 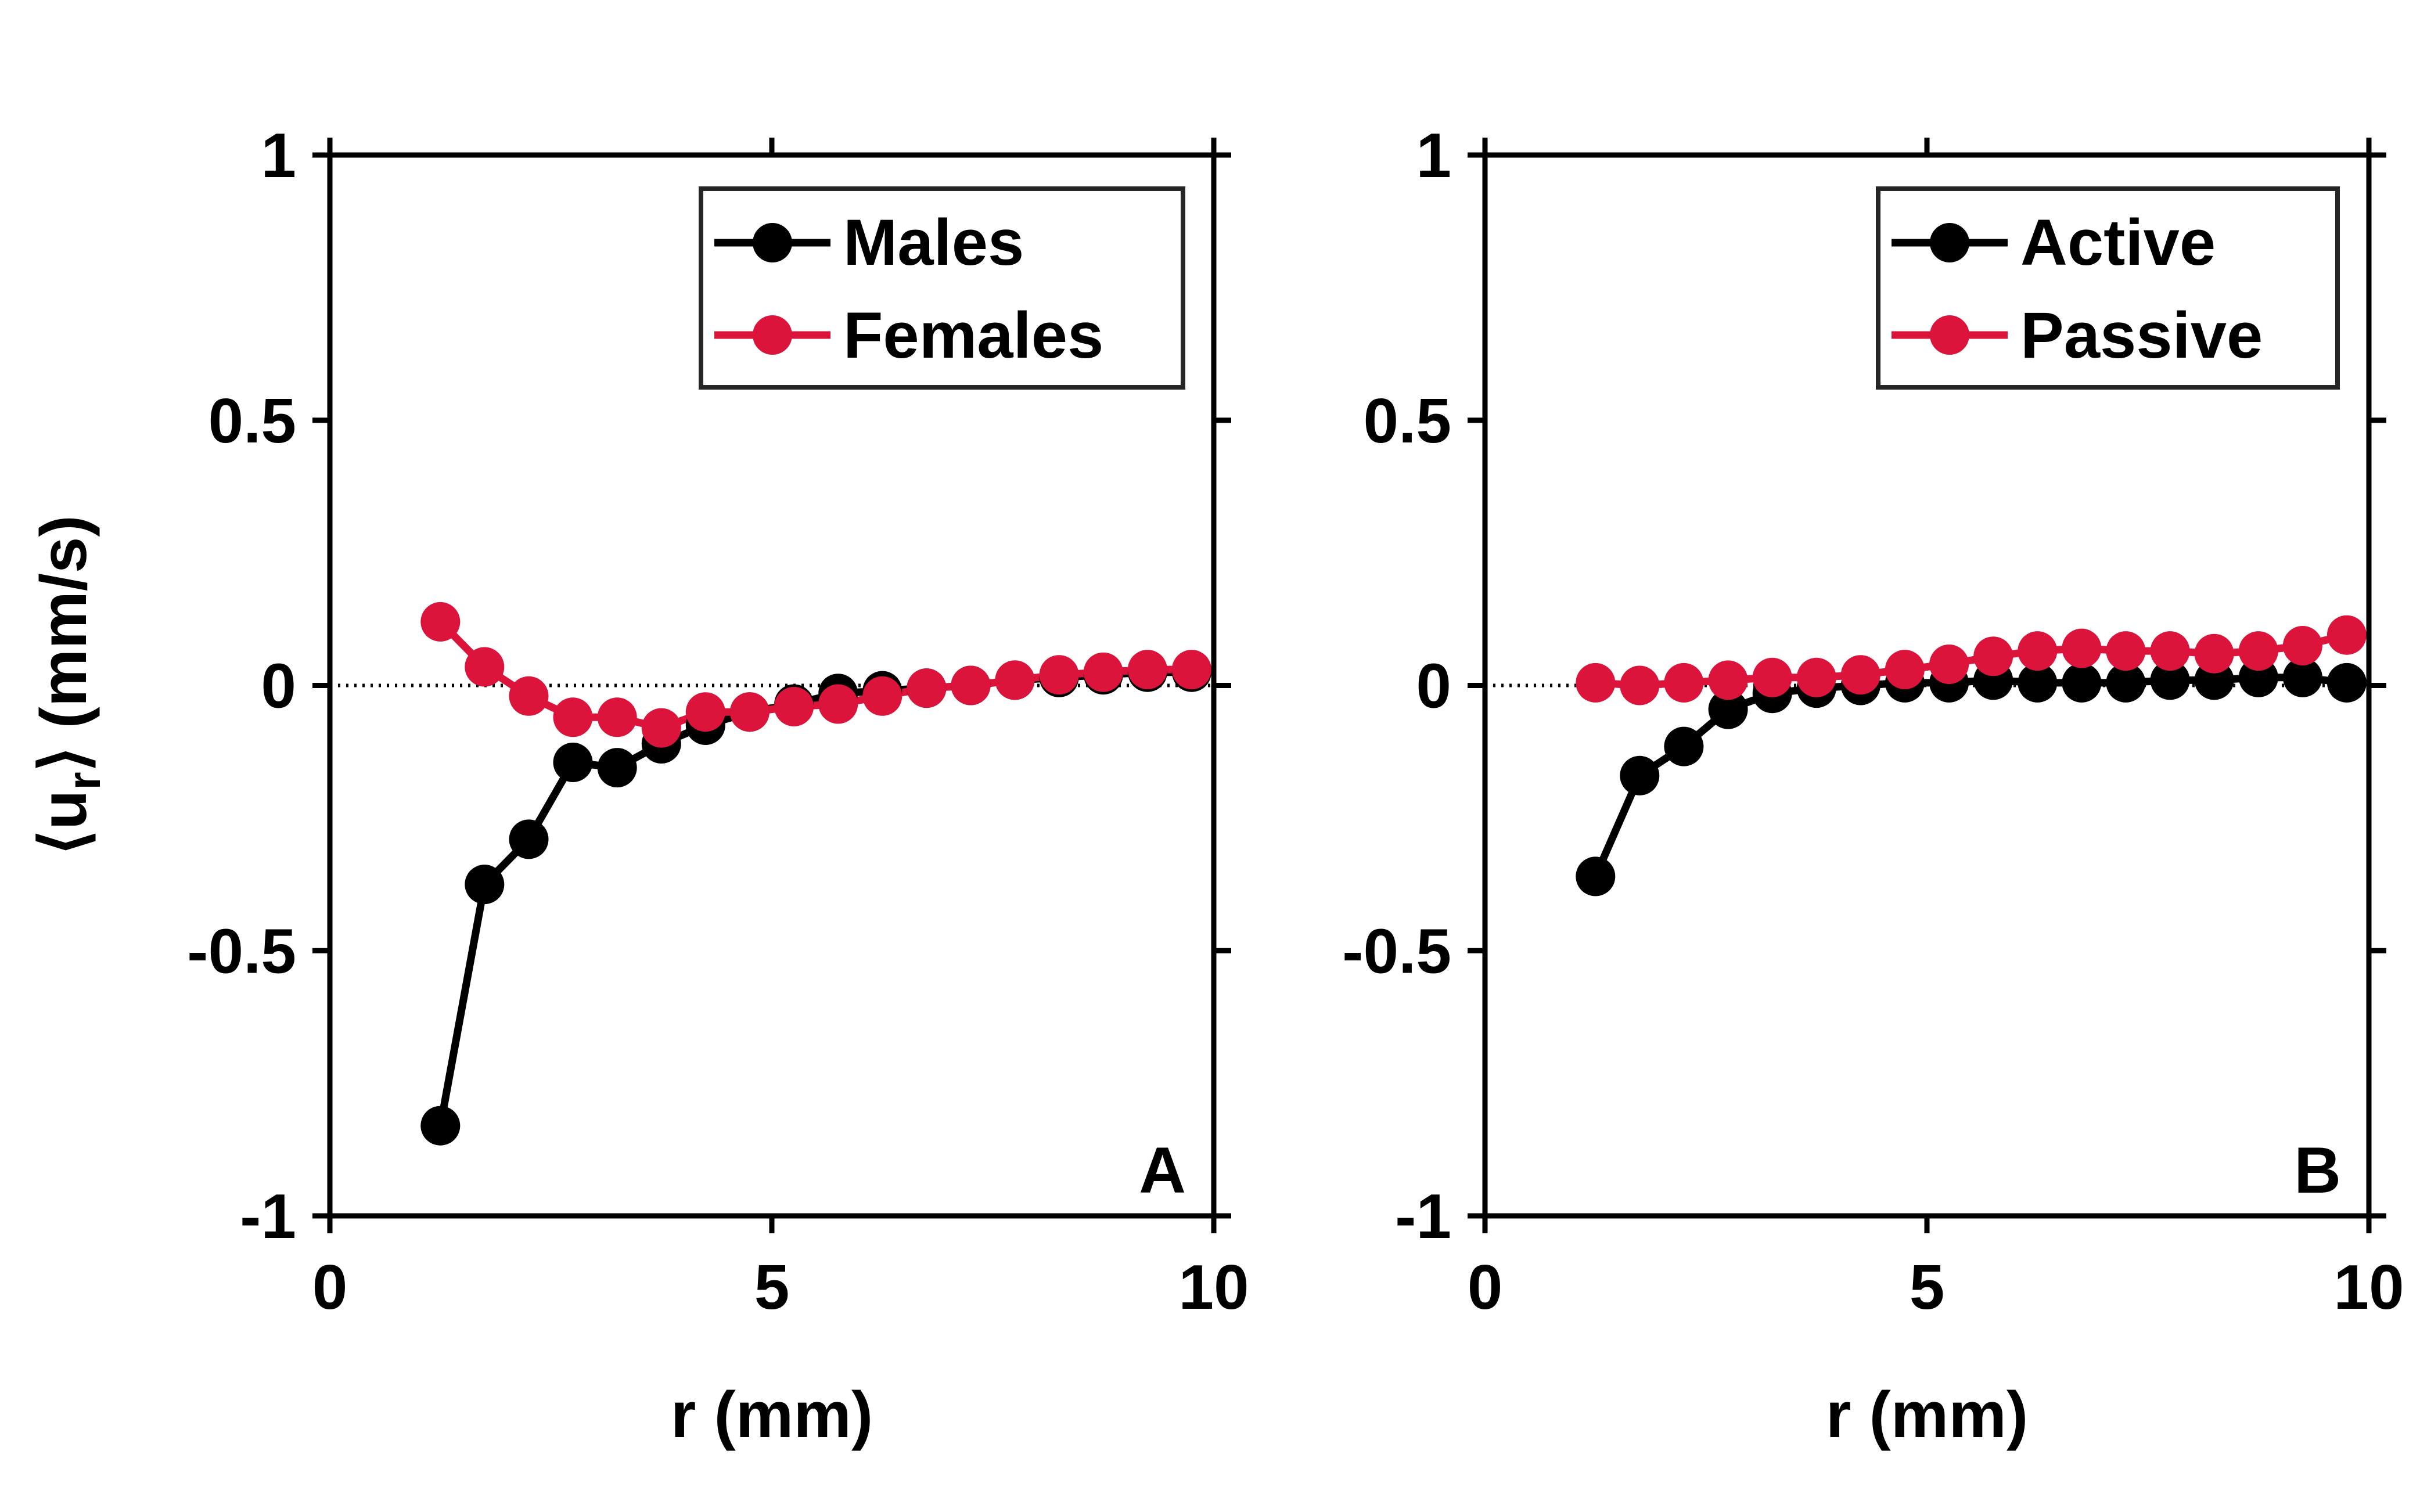 I want to click on legend-marker-males, so click(x=772, y=243).